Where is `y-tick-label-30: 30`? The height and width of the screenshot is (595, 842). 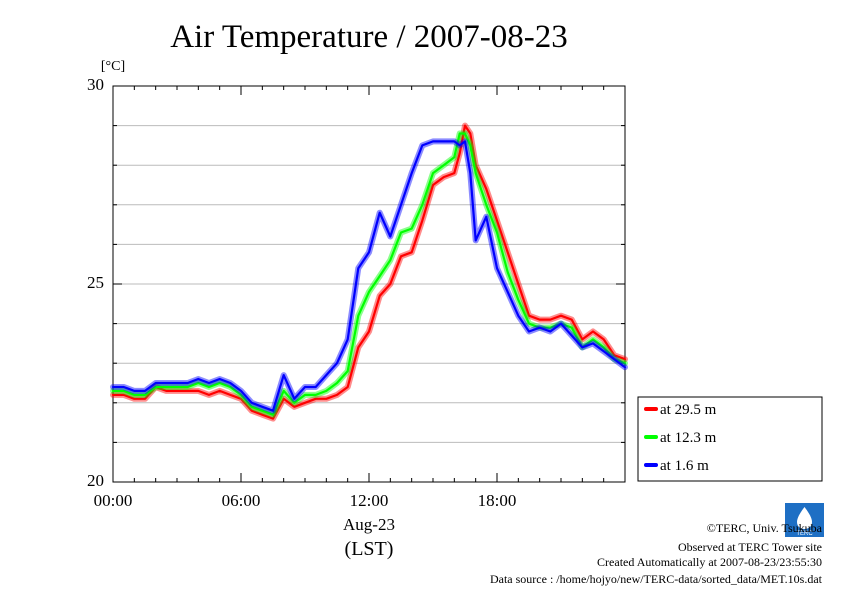
y-tick-label-30: 30 is located at coordinates (95, 84).